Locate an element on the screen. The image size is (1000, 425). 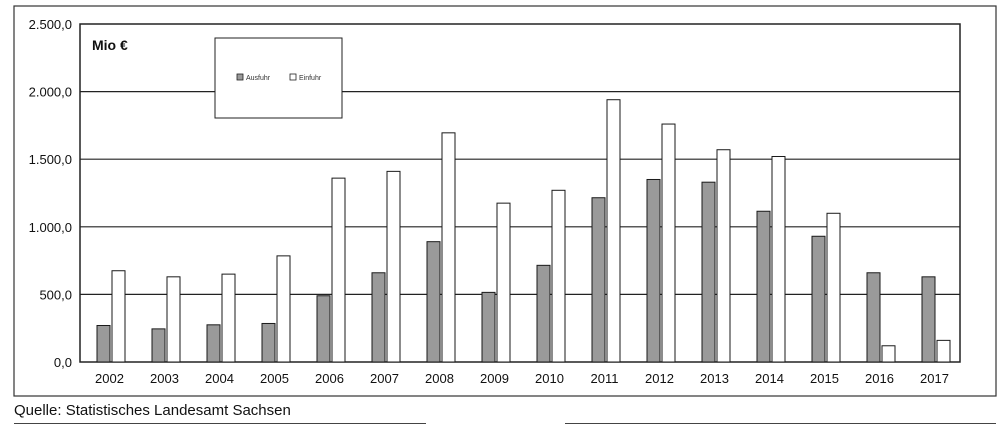
x-tick-label: 2003 is located at coordinates (164, 378).